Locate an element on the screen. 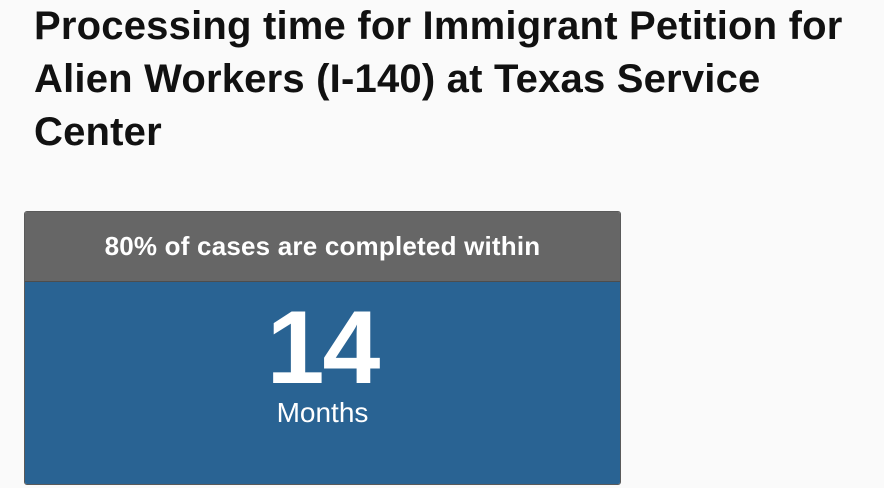 This screenshot has height=488, width=884. processing-time-value: 14 is located at coordinates (323, 348).